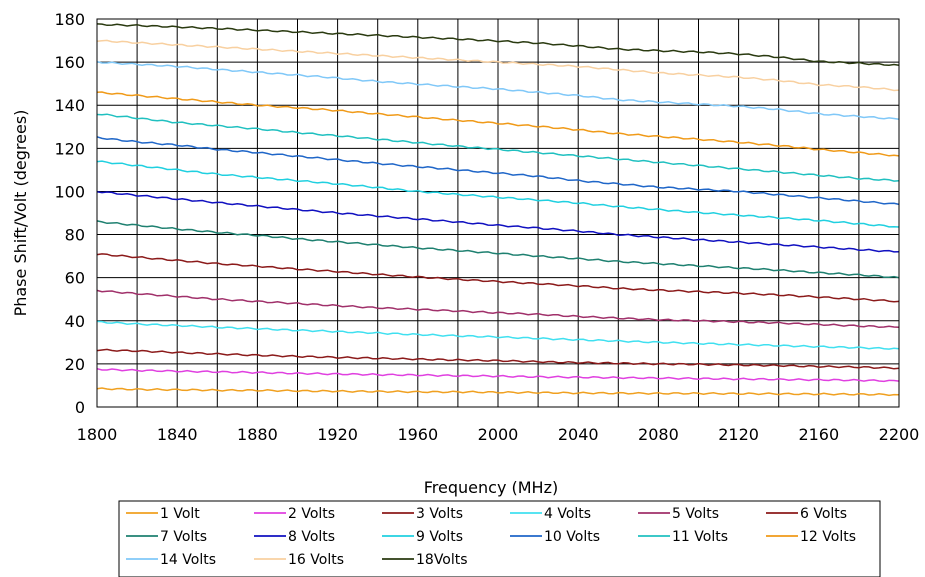  What do you see at coordinates (572, 537) in the screenshot?
I see `legend-entry: 10 Volts` at bounding box center [572, 537].